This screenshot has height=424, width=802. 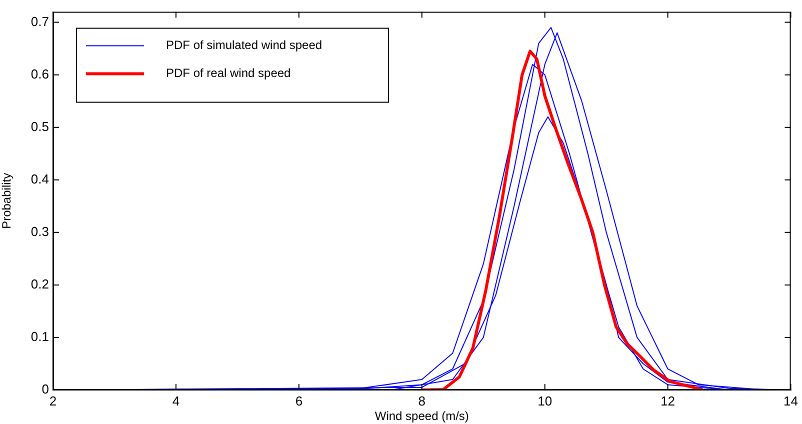 I want to click on y-tick-label: 0, so click(x=45, y=389).